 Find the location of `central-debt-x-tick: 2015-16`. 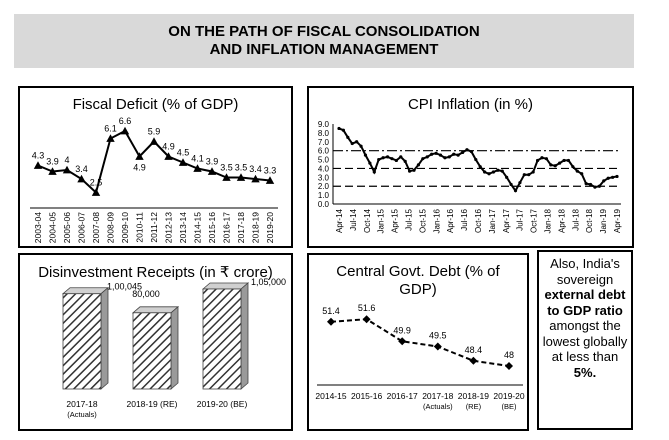

central-debt-x-tick: 2015-16 is located at coordinates (366, 396).